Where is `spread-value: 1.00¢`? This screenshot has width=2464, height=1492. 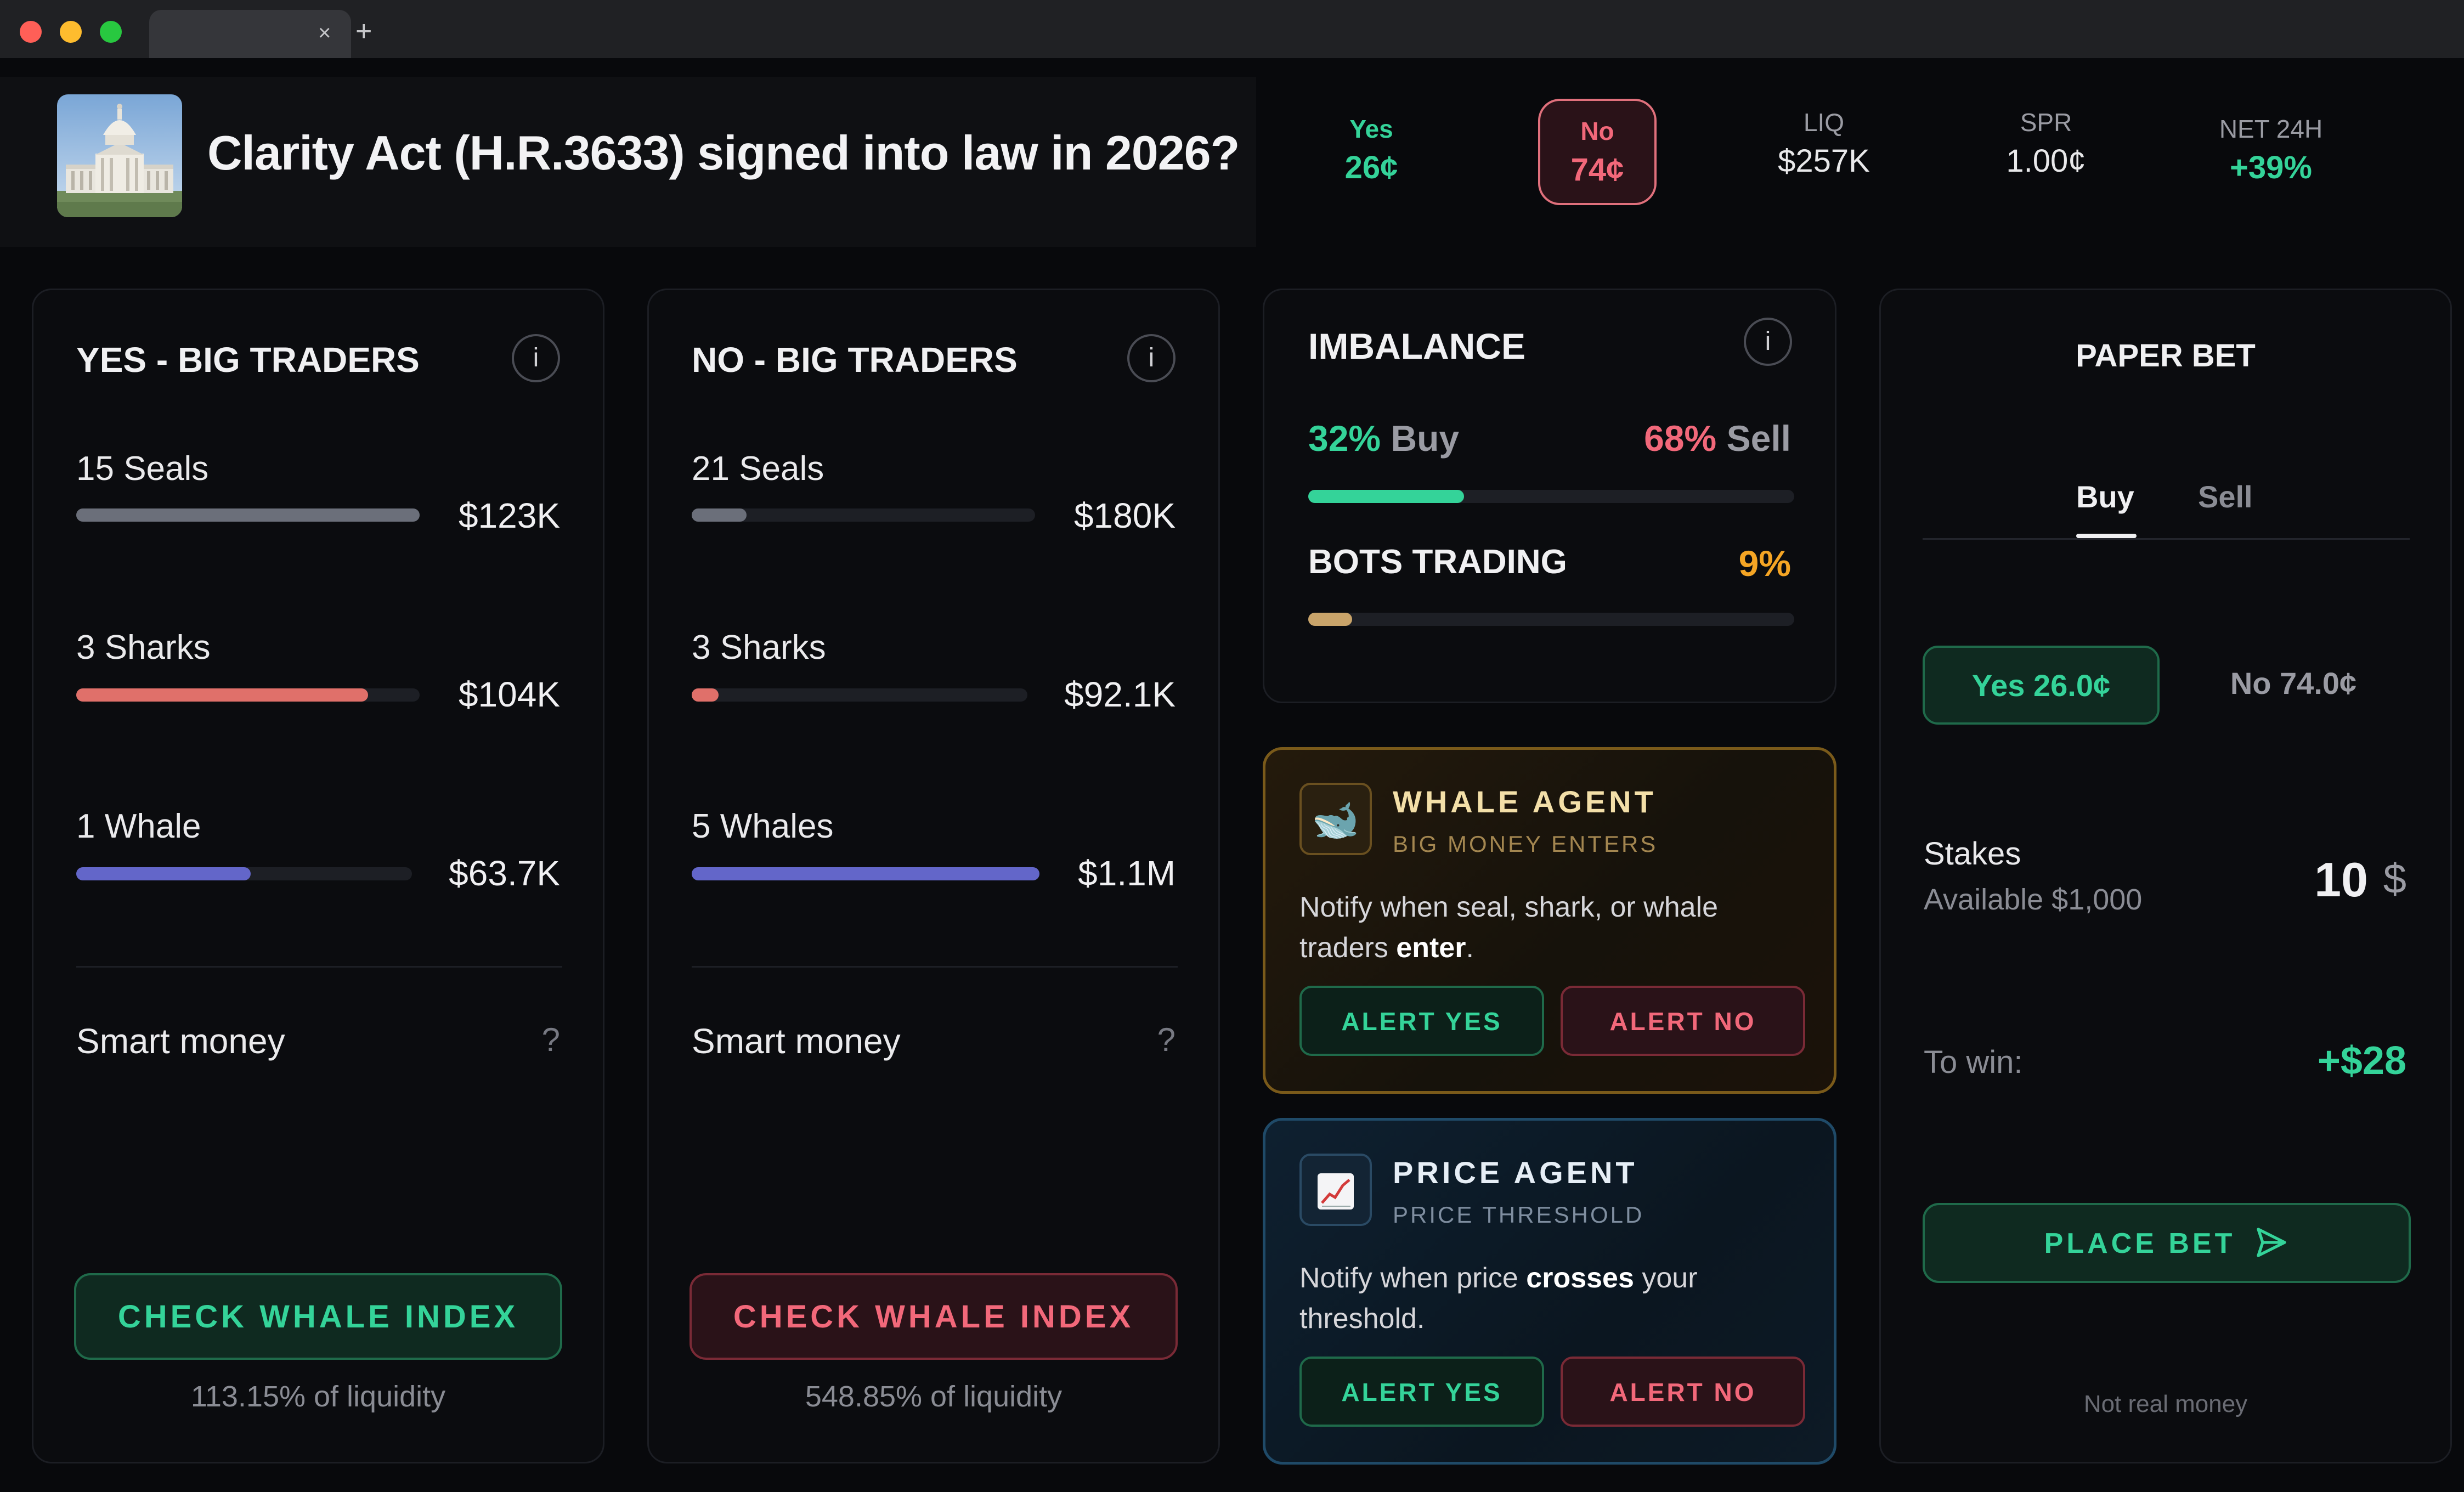
spread-value: 1.00¢ is located at coordinates (2046, 161).